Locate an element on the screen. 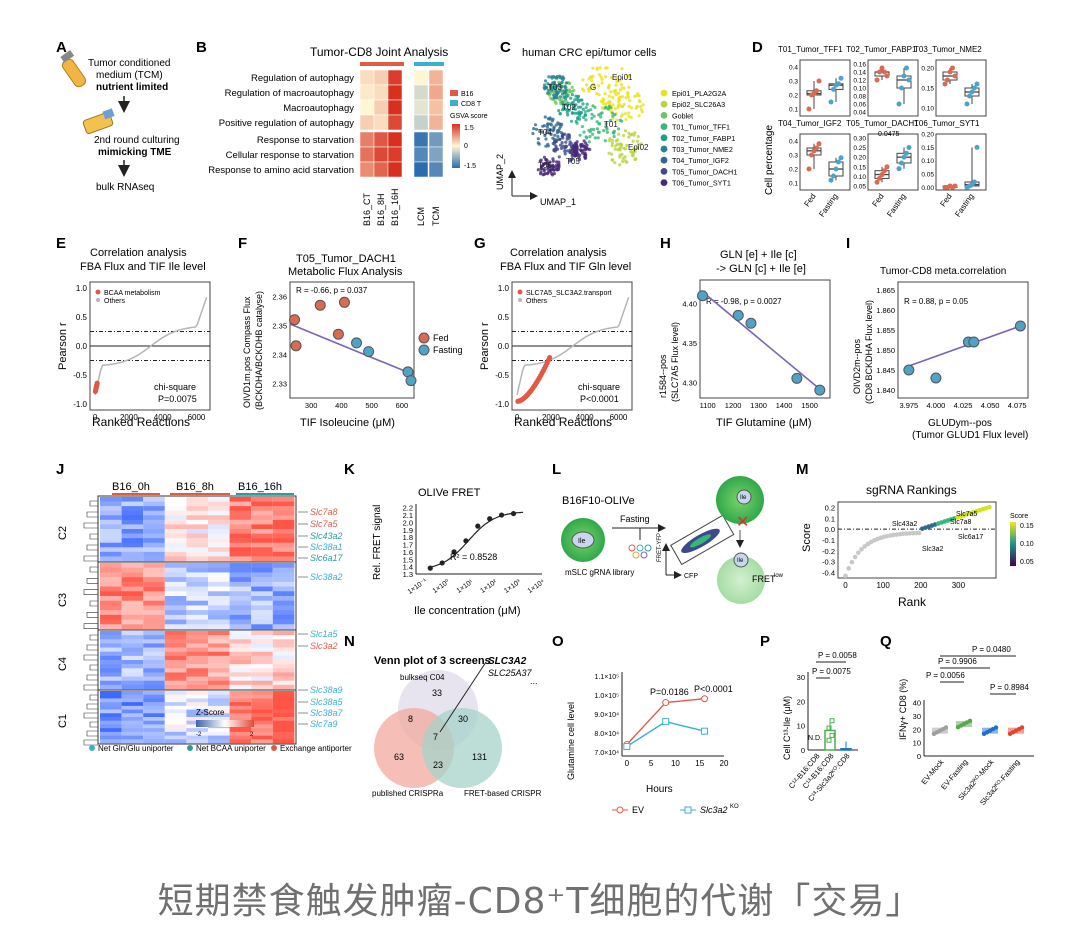 Image resolution: width=1080 pixels, height=932 pixels. y-tick: -0.2 is located at coordinates (828, 551).